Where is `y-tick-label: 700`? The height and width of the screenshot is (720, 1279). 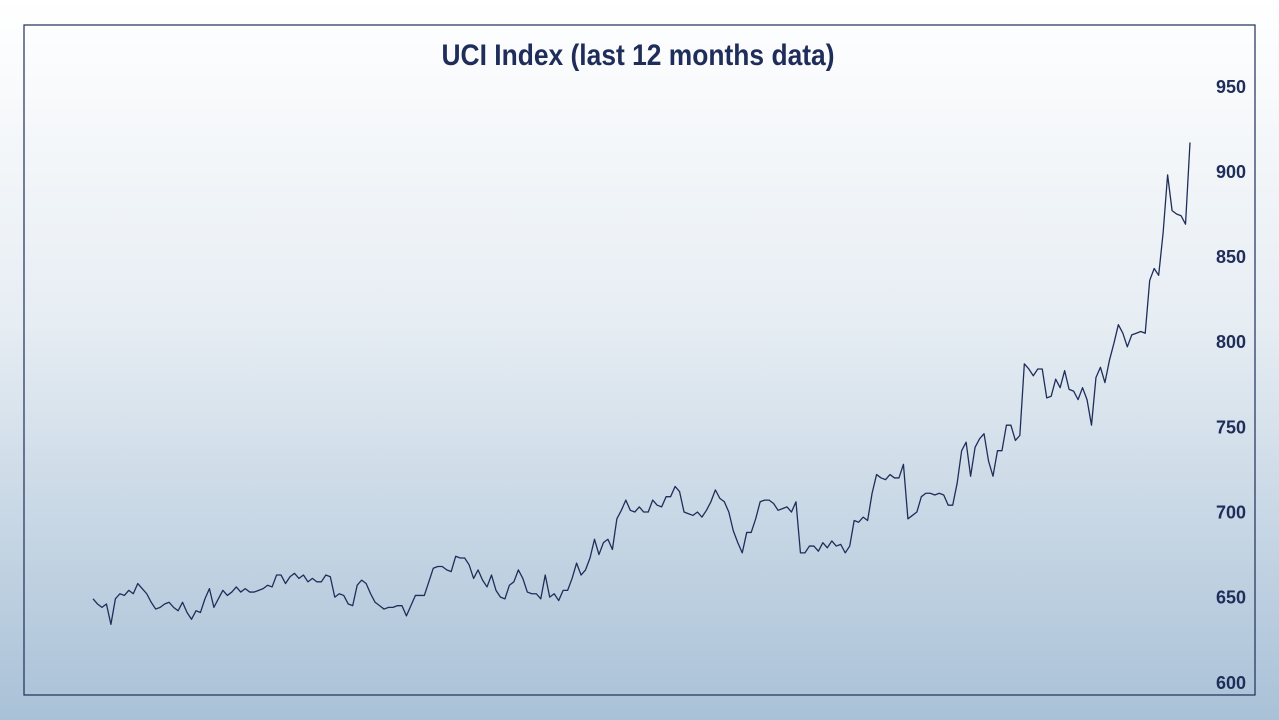
y-tick-label: 700 is located at coordinates (1231, 512).